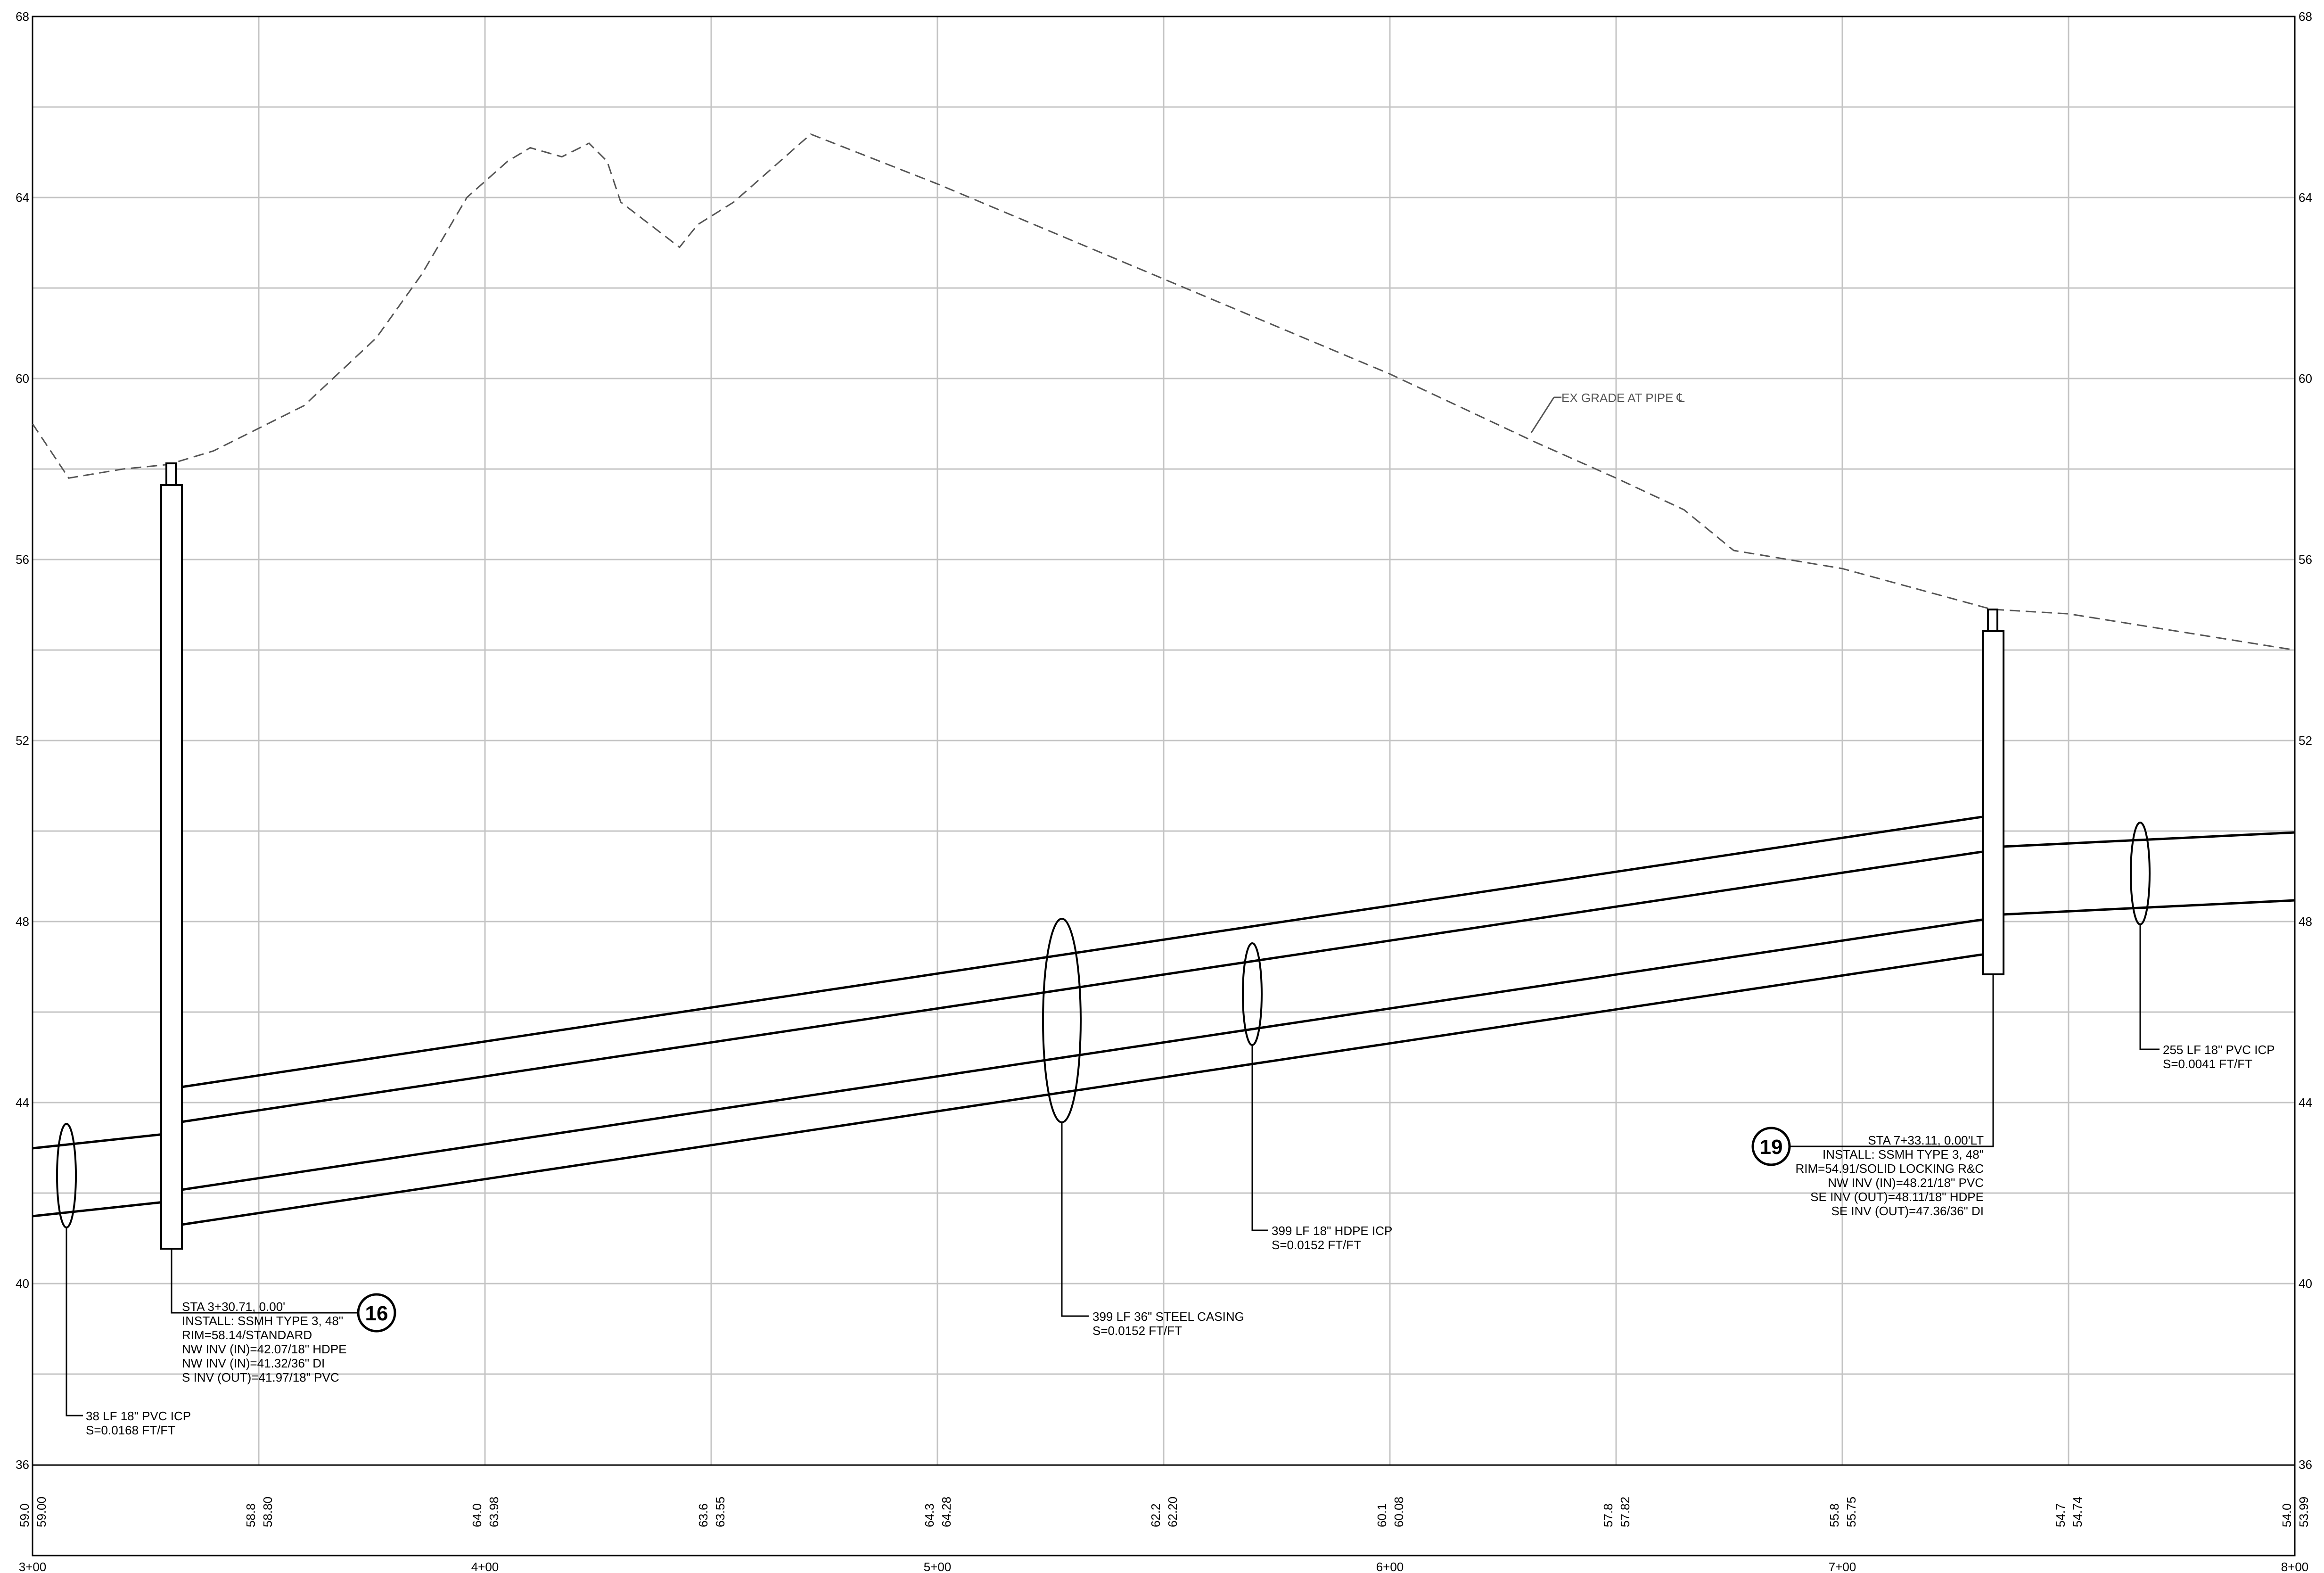  I want to click on leader-38lf, so click(75, 1322).